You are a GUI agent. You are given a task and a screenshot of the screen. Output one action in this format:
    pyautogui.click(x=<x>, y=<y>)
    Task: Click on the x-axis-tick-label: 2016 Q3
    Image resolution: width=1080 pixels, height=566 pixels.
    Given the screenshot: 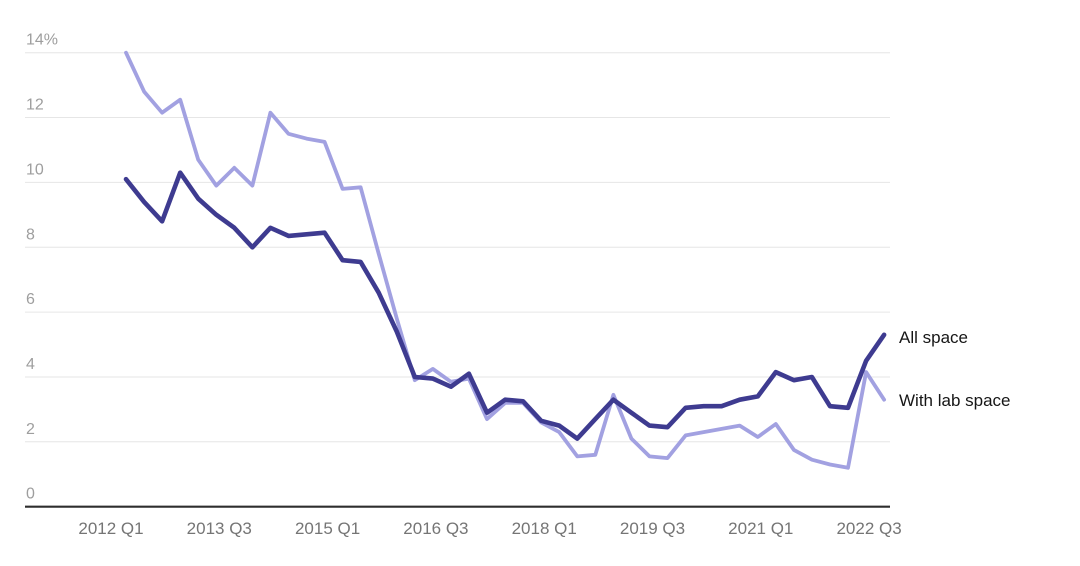 What is the action you would take?
    pyautogui.click(x=435, y=528)
    